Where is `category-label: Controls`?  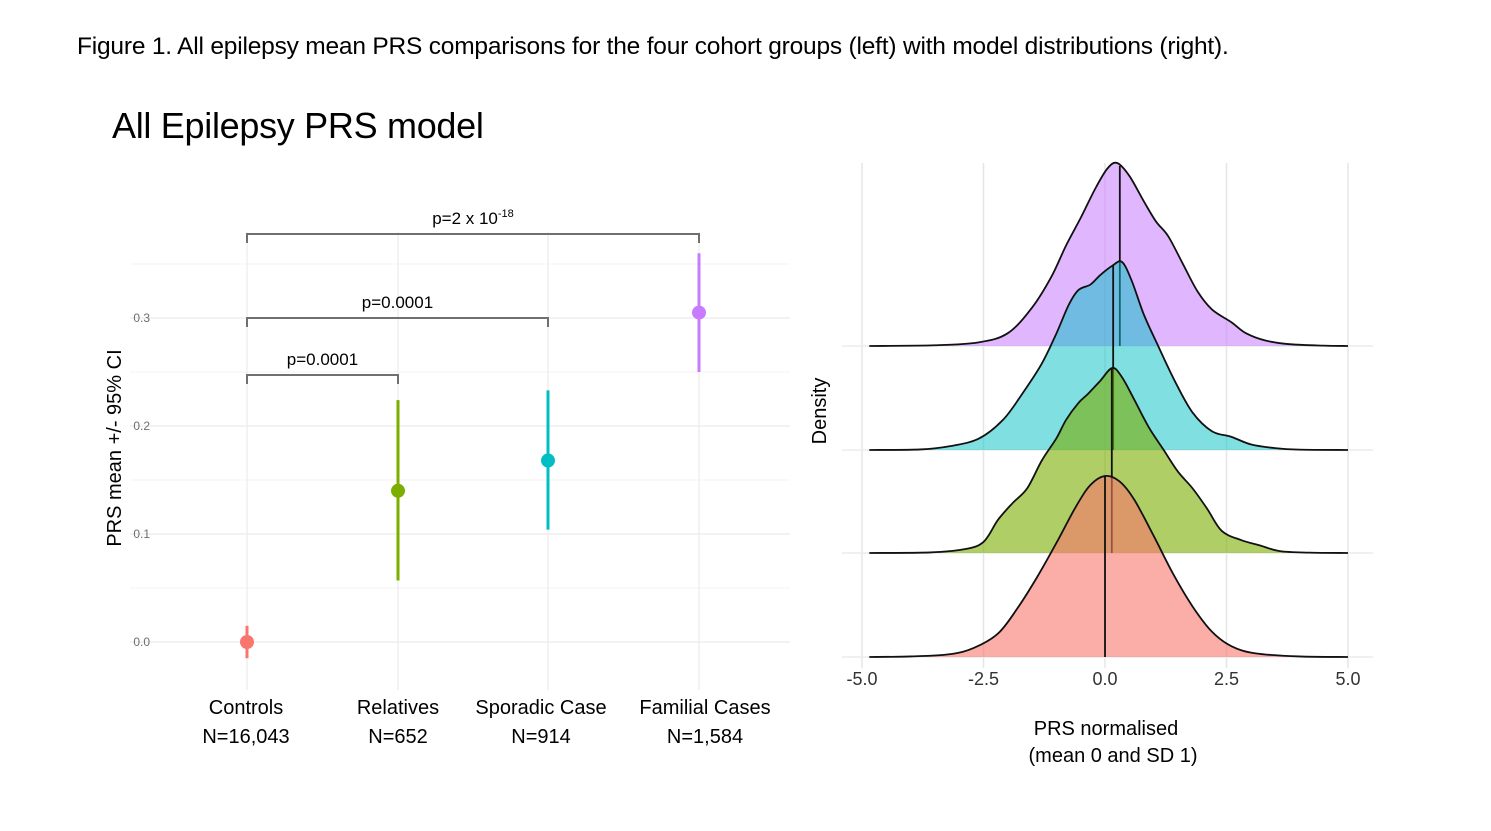 category-label: Controls is located at coordinates (246, 708).